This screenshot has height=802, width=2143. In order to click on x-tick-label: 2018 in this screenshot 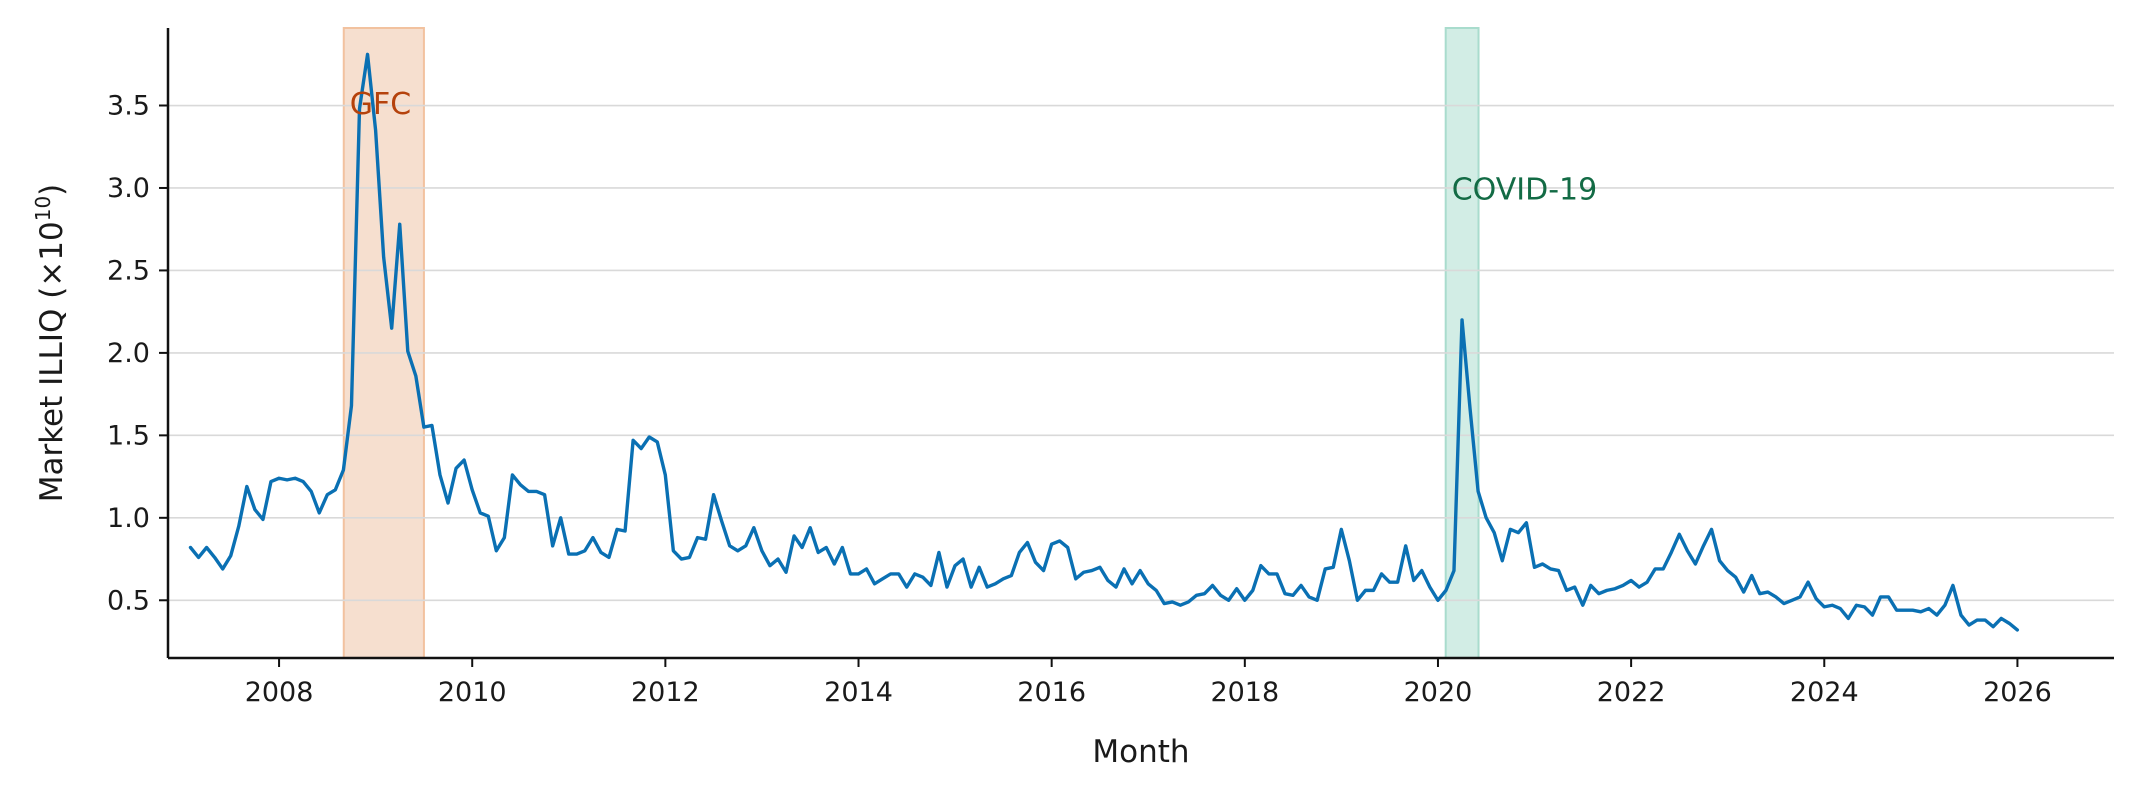, I will do `click(1244, 692)`.